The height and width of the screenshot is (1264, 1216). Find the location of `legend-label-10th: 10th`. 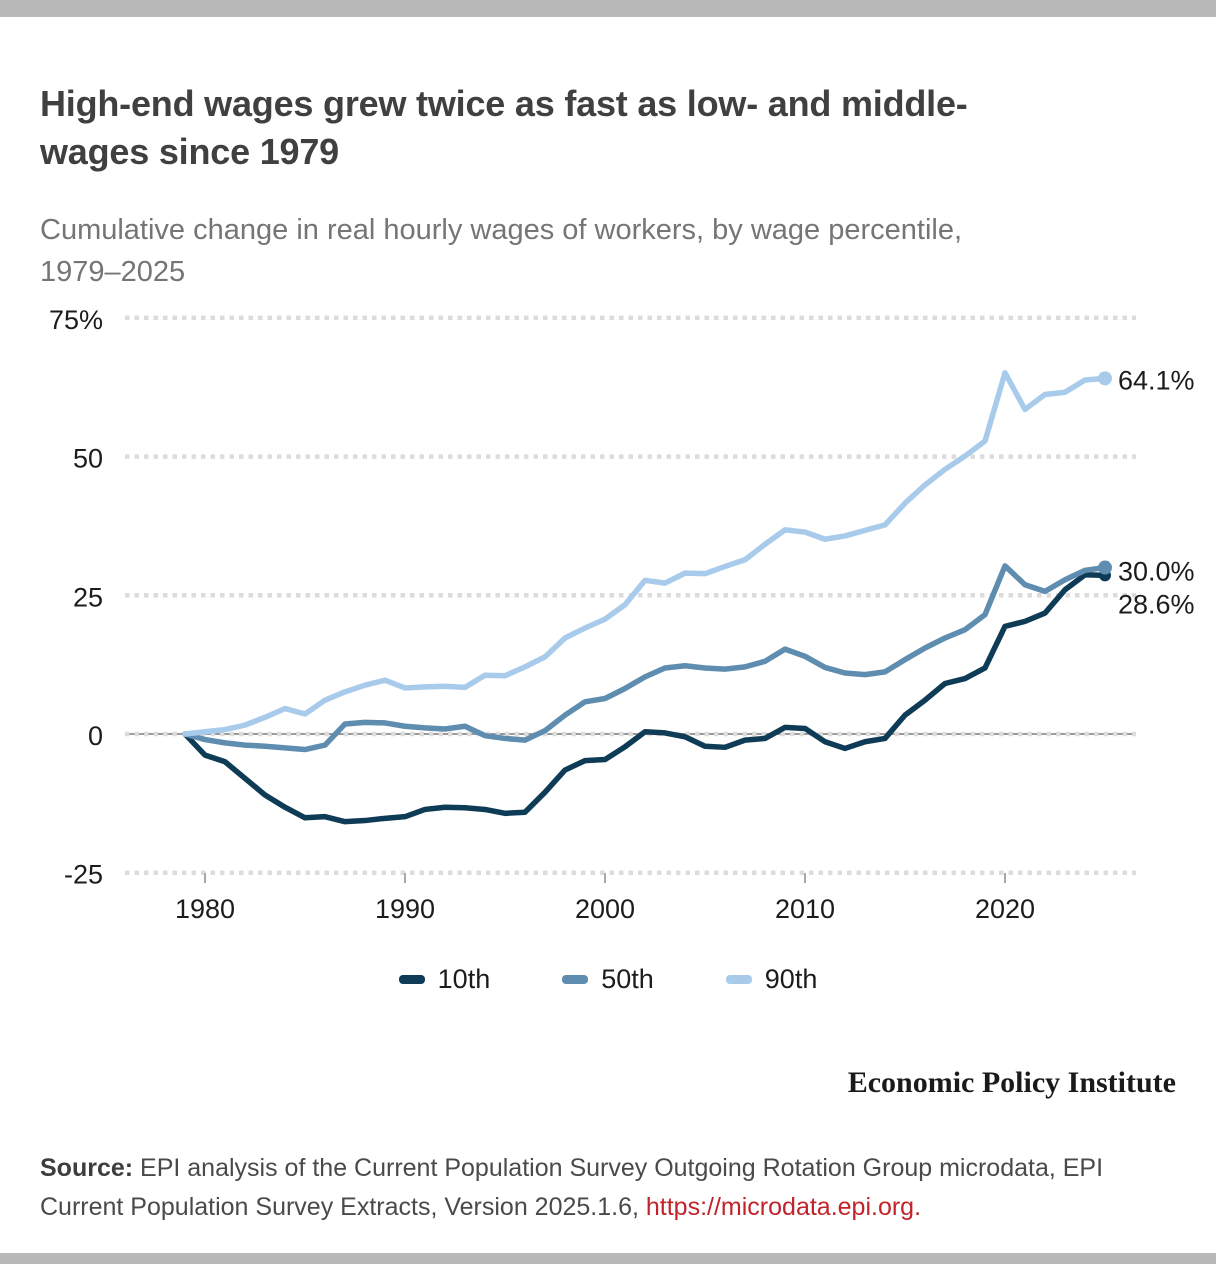

legend-label-10th: 10th is located at coordinates (464, 979).